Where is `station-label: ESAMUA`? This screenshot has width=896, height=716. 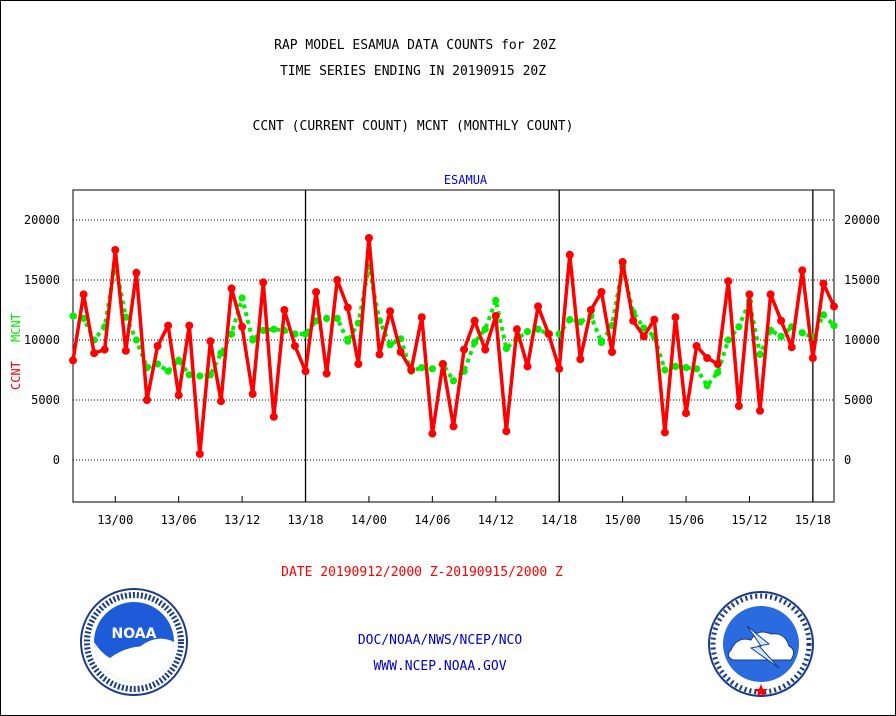 station-label: ESAMUA is located at coordinates (466, 180).